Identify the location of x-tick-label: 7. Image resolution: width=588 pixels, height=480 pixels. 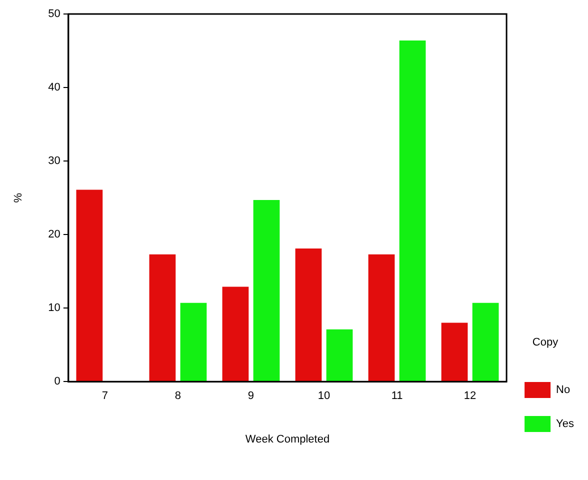
(105, 396).